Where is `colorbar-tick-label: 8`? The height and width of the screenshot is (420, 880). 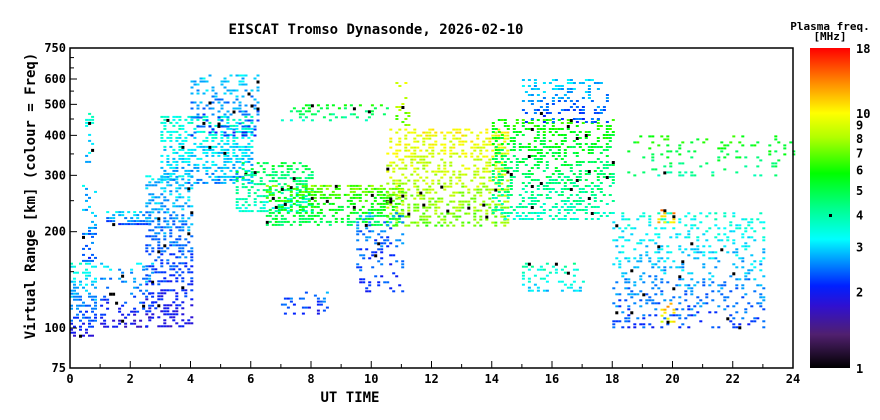 colorbar-tick-label: 8 is located at coordinates (859, 139).